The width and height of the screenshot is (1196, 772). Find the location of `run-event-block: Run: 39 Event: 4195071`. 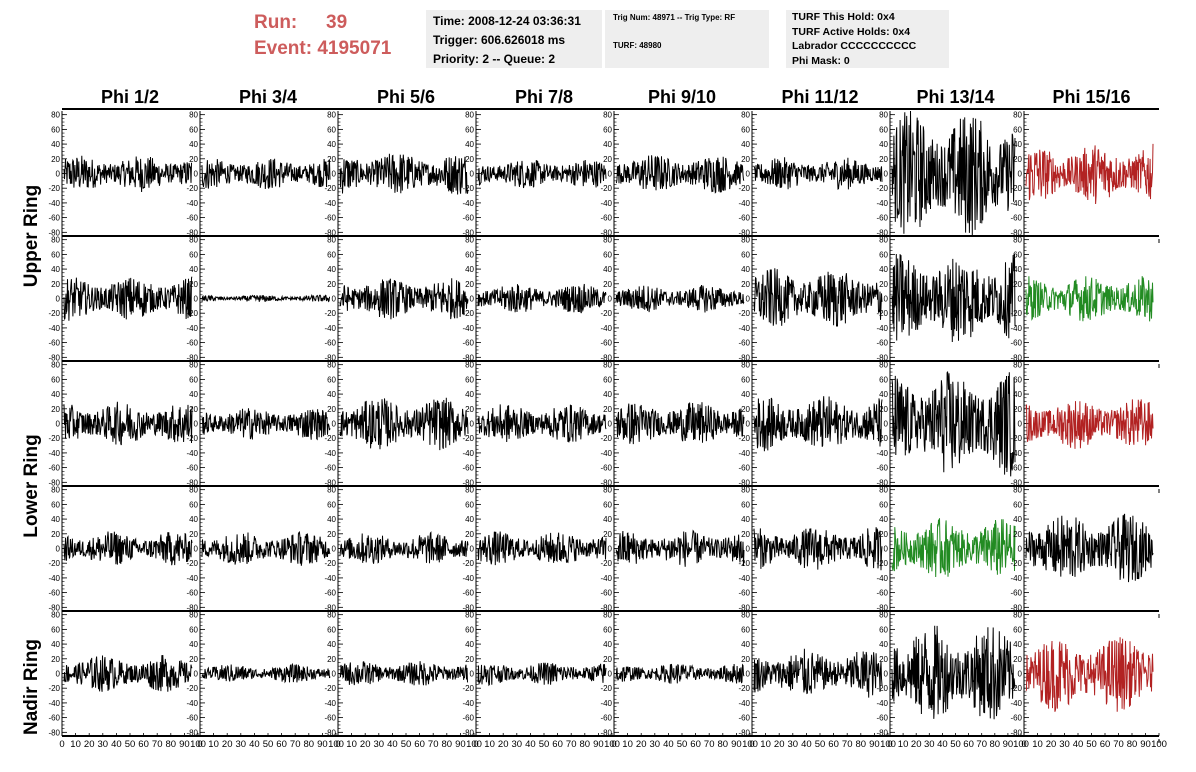

run-event-block: Run: 39 Event: 4195071 is located at coordinates (322, 36).